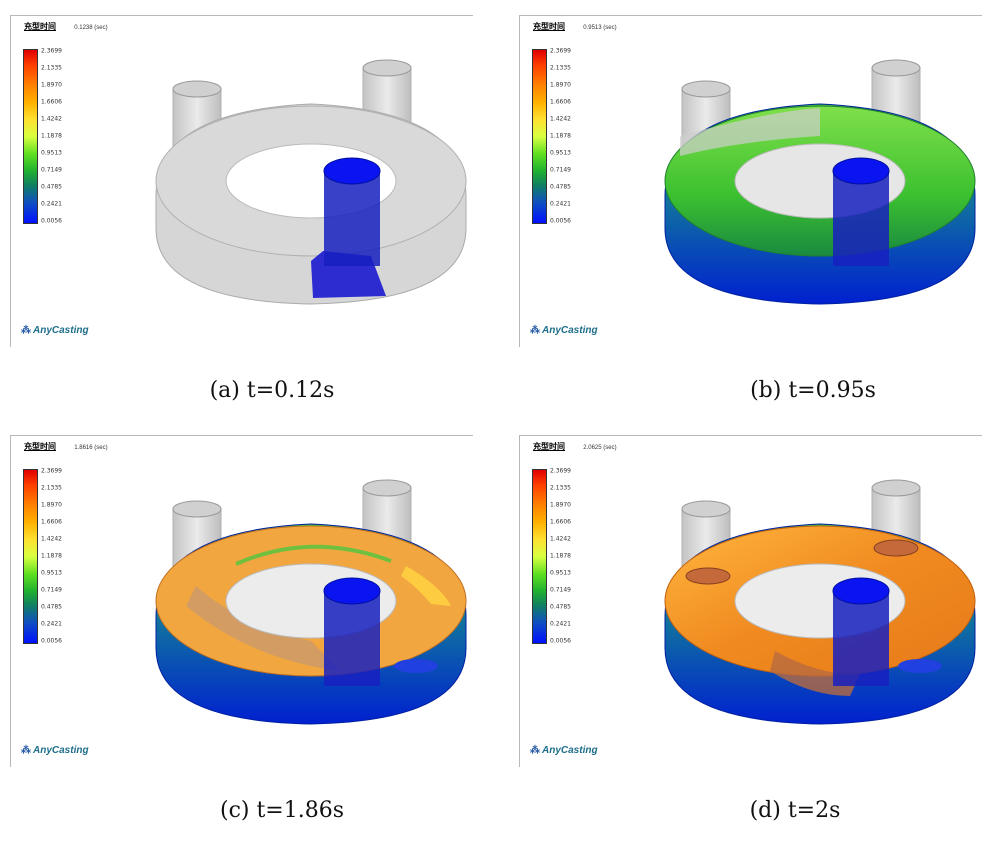  I want to click on caption-d: (d) t=2s, so click(795, 810).